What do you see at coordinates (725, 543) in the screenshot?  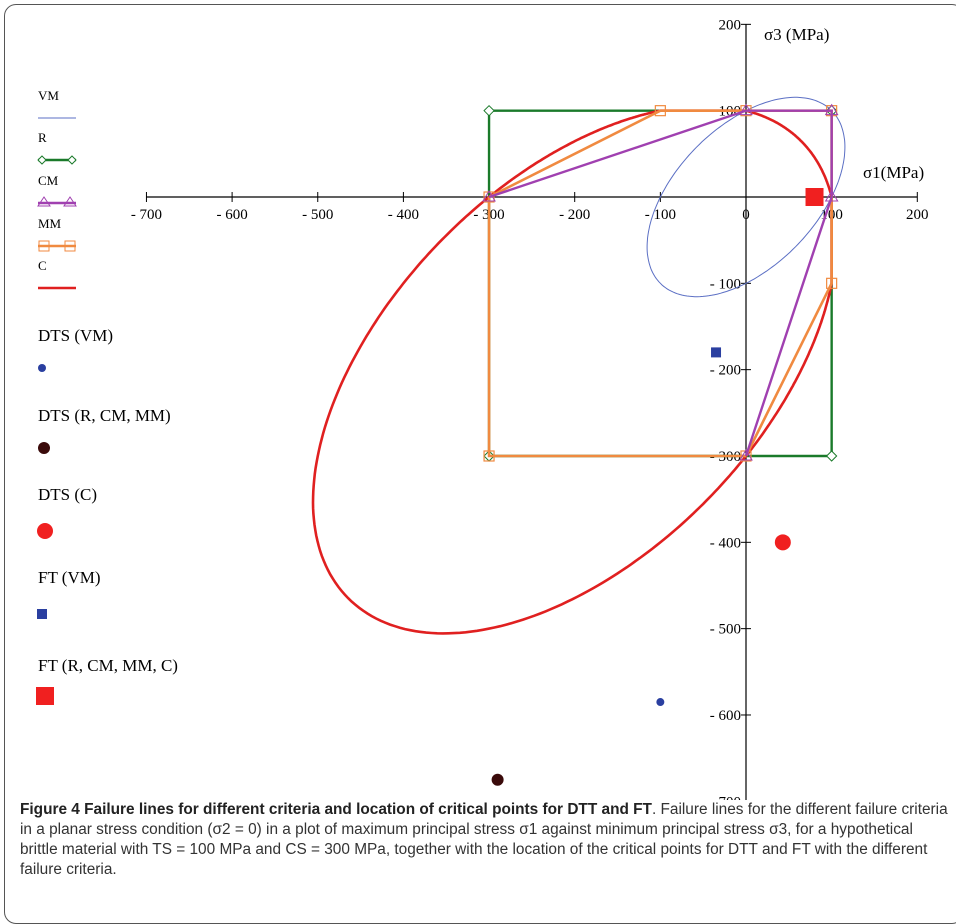 I see `y-tick-label: - 400` at bounding box center [725, 543].